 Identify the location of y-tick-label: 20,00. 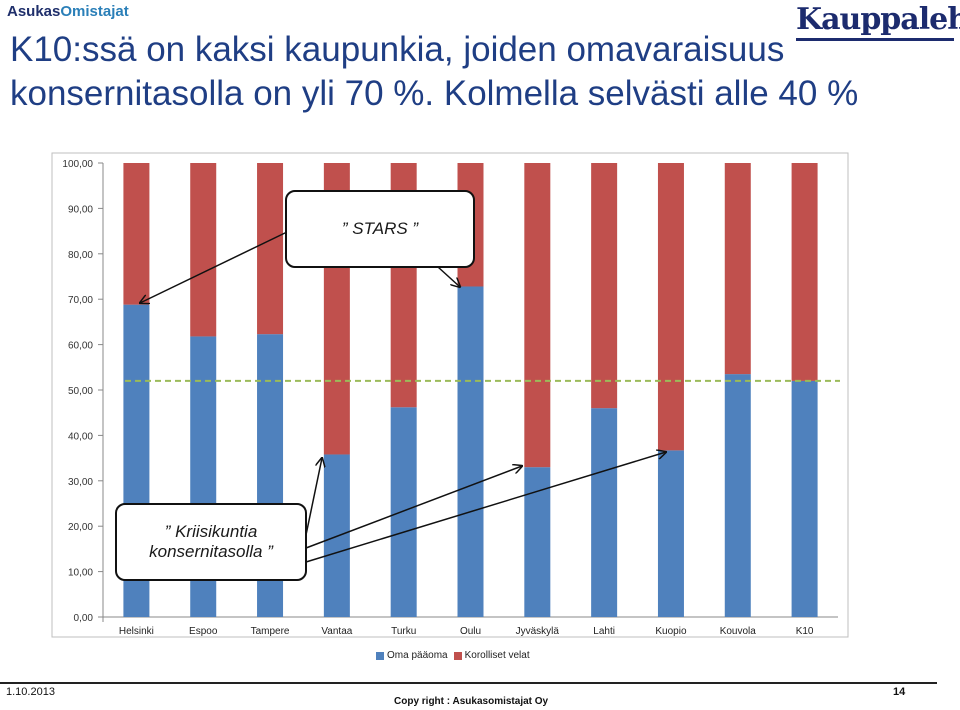
(80, 527).